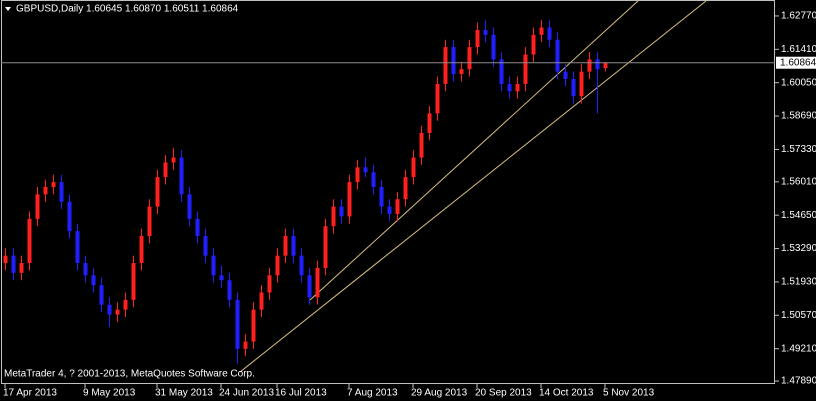 Image resolution: width=816 pixels, height=401 pixels. I want to click on current-price-box, so click(796, 62).